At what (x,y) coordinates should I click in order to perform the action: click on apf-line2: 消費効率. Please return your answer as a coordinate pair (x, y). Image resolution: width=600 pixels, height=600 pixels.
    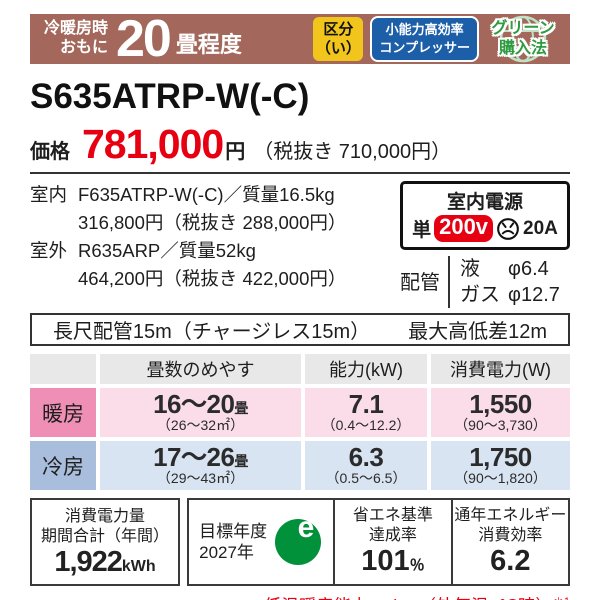
    Looking at the image, I should click on (510, 536).